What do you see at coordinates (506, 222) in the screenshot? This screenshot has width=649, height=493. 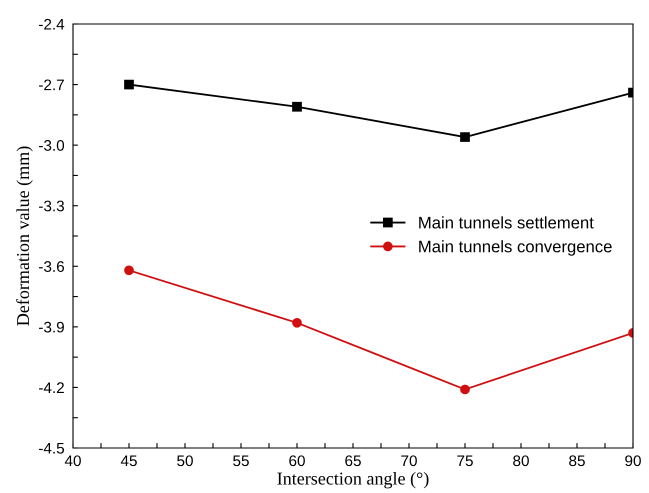 I see `legend-label: Main tunnels settlement` at bounding box center [506, 222].